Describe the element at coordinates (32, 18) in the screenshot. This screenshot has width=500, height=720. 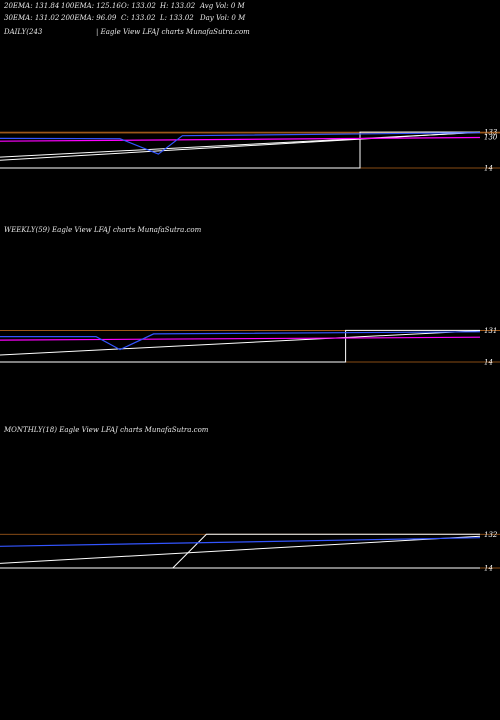
I see `stat-30ema: 30EMA: 131.02` at that location.